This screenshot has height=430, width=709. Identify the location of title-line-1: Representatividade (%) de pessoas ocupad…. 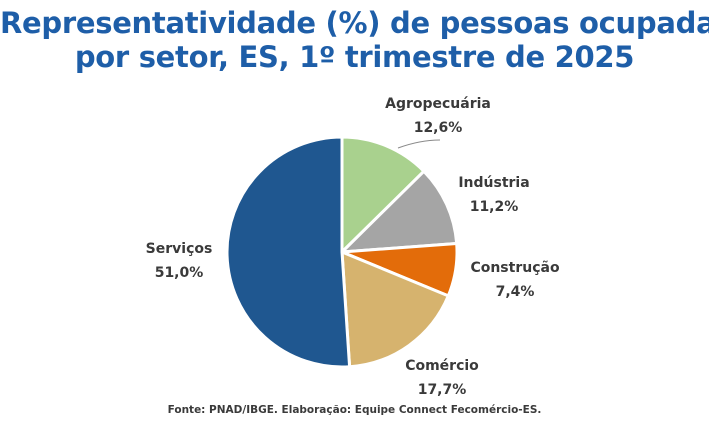
(354, 23).